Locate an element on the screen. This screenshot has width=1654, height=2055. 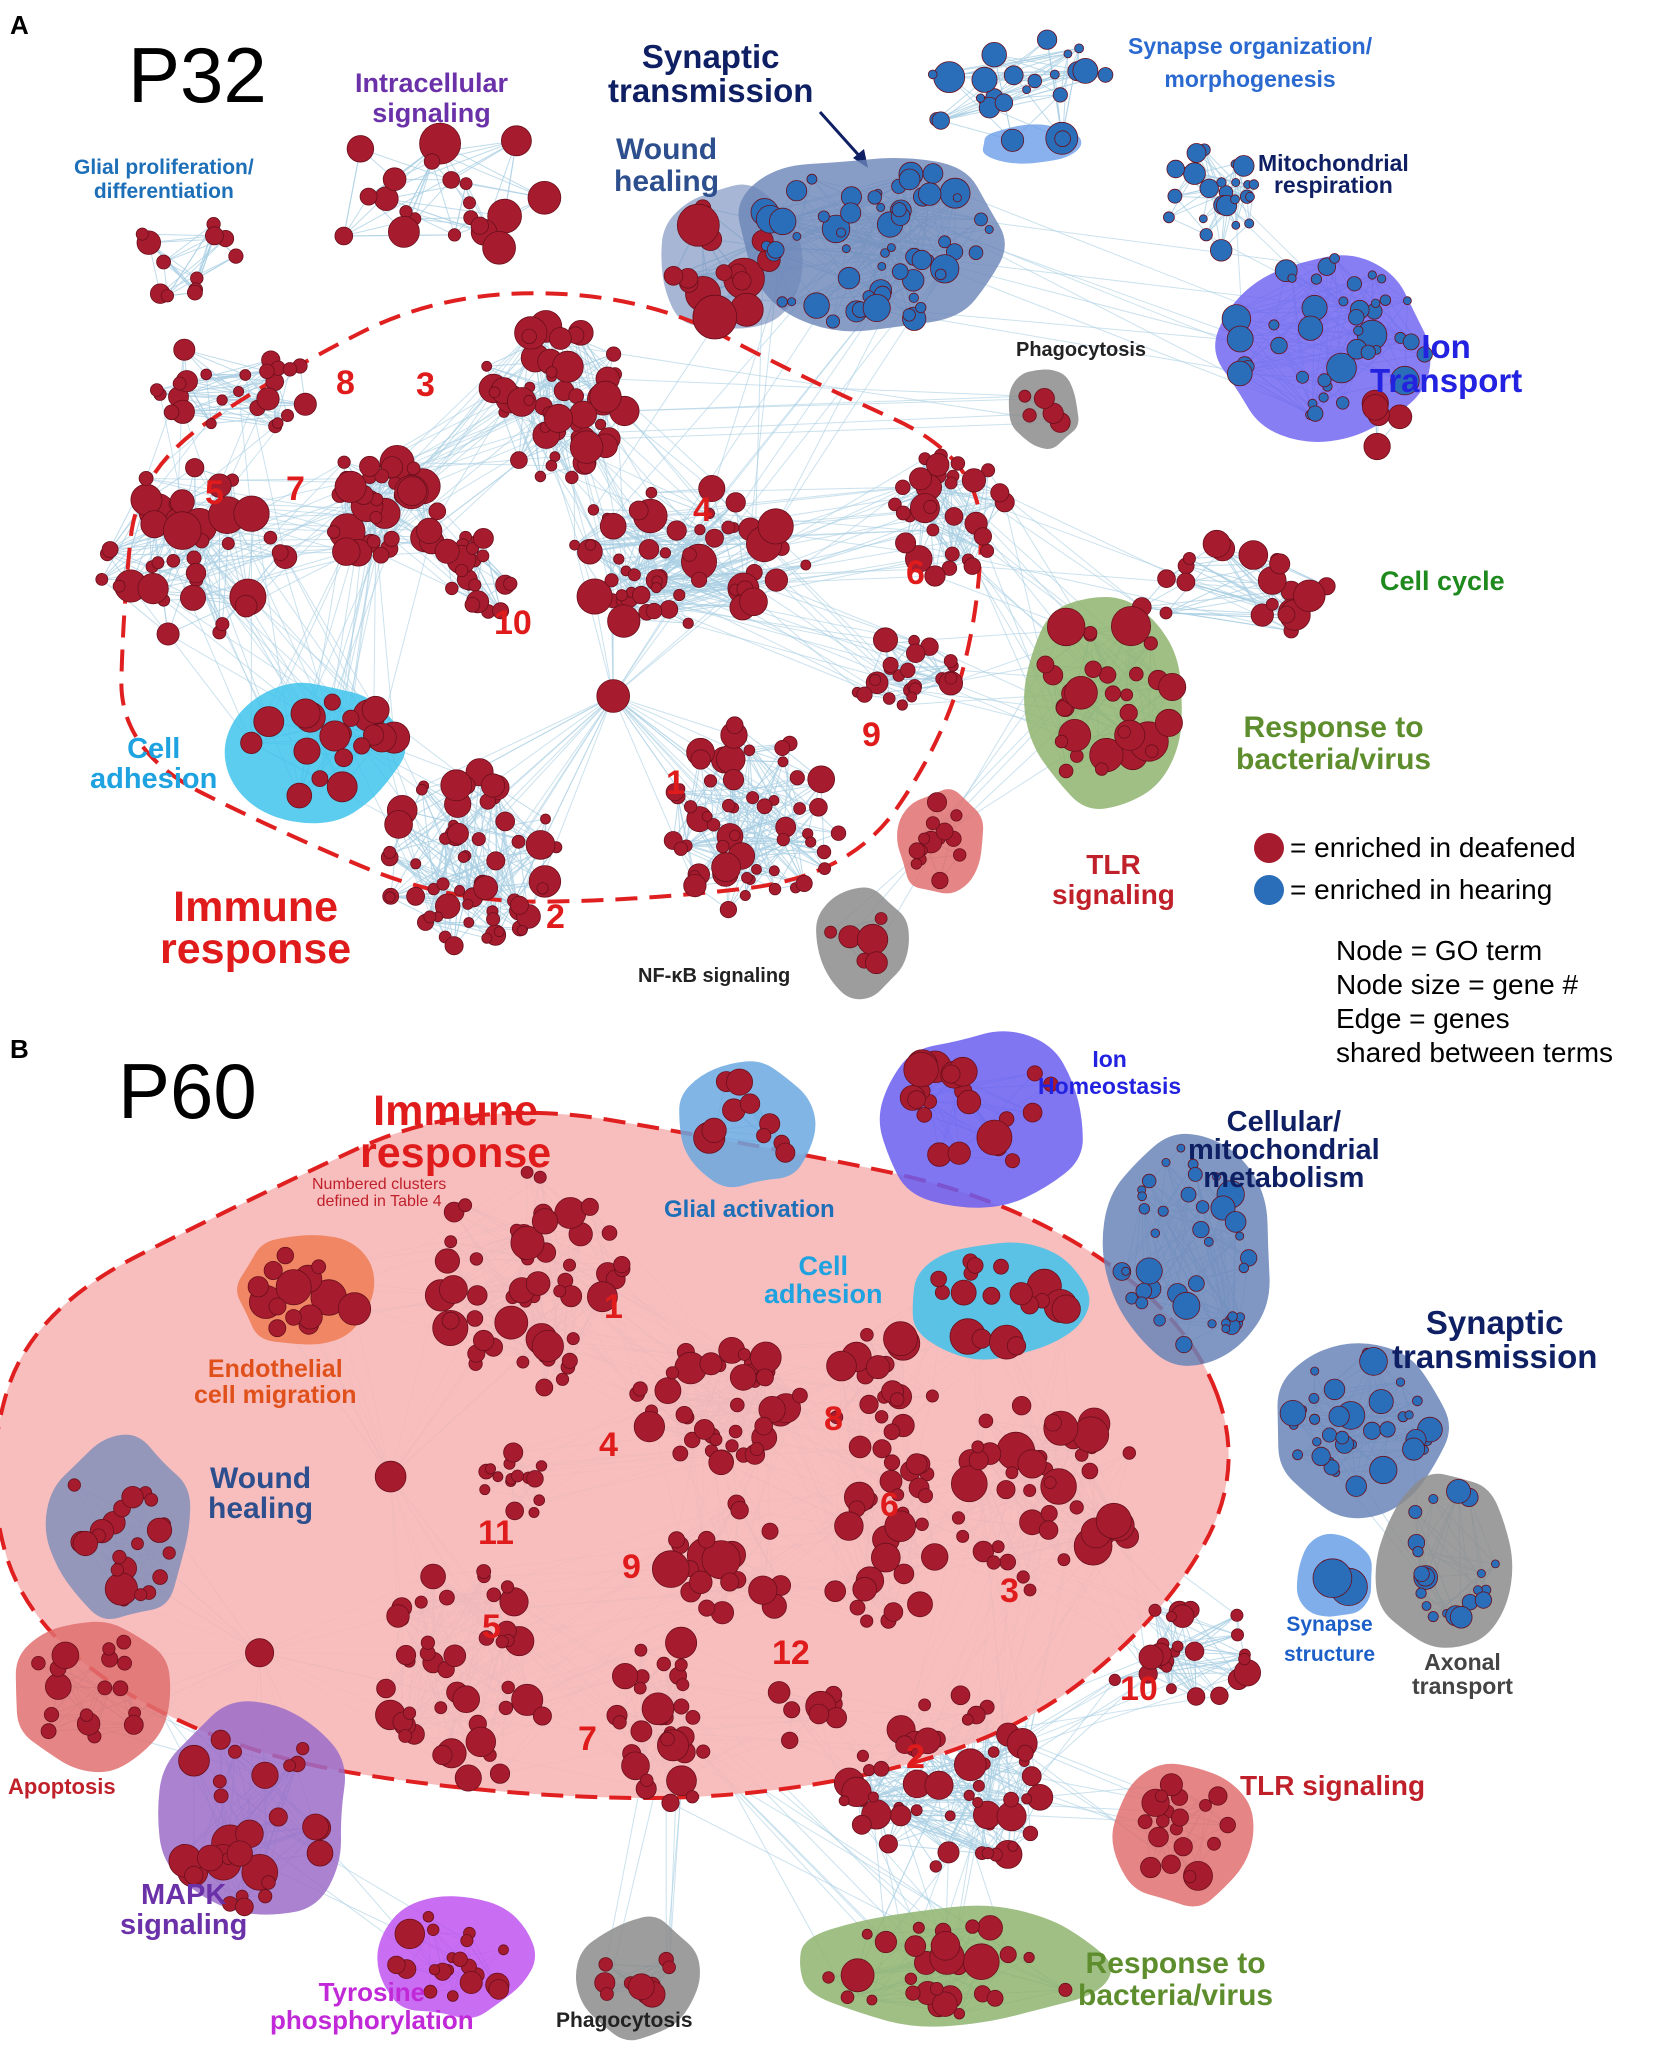
arrow-line is located at coordinates (841, 136).